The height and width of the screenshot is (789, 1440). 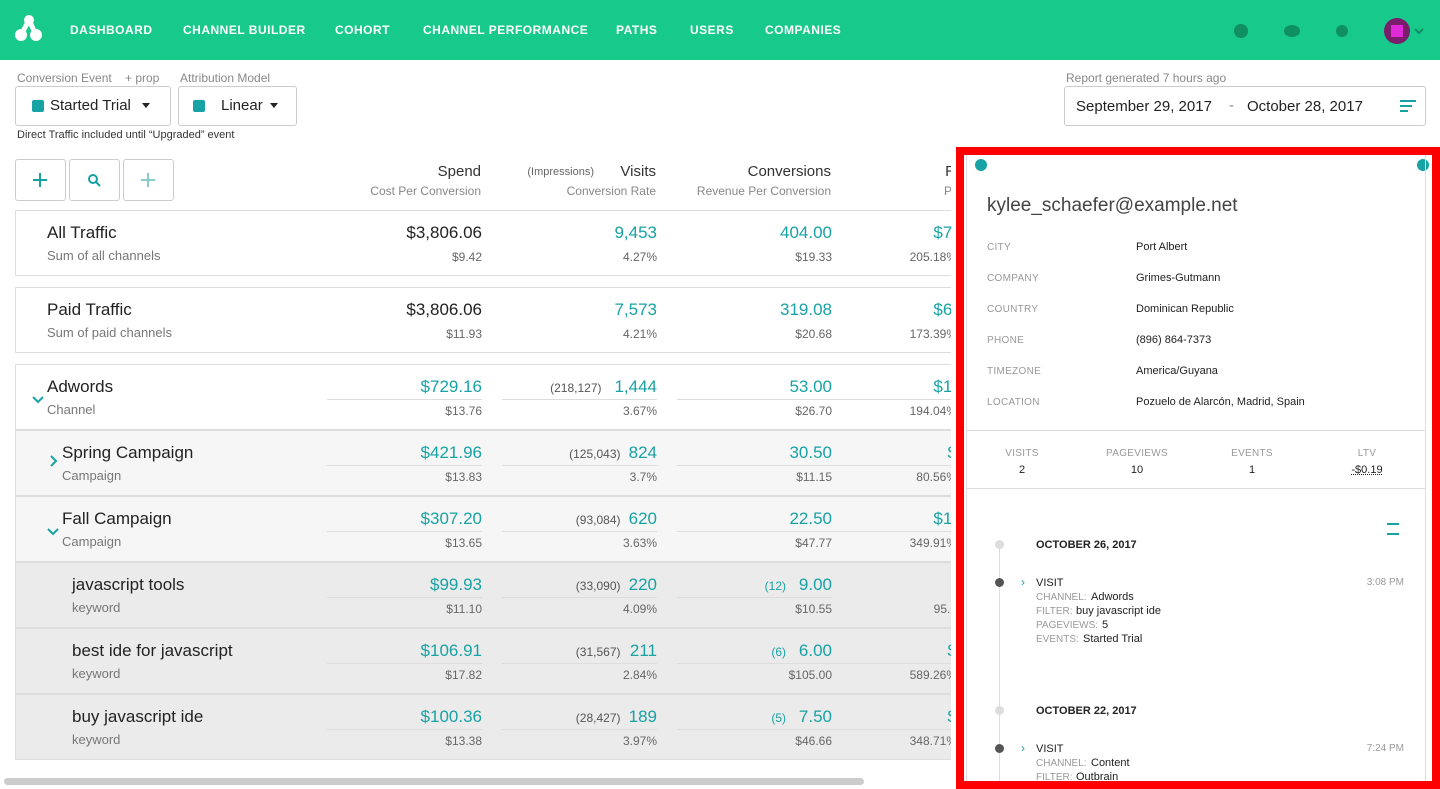 I want to click on nav-item: CHANNEL BUILDER, so click(x=244, y=30).